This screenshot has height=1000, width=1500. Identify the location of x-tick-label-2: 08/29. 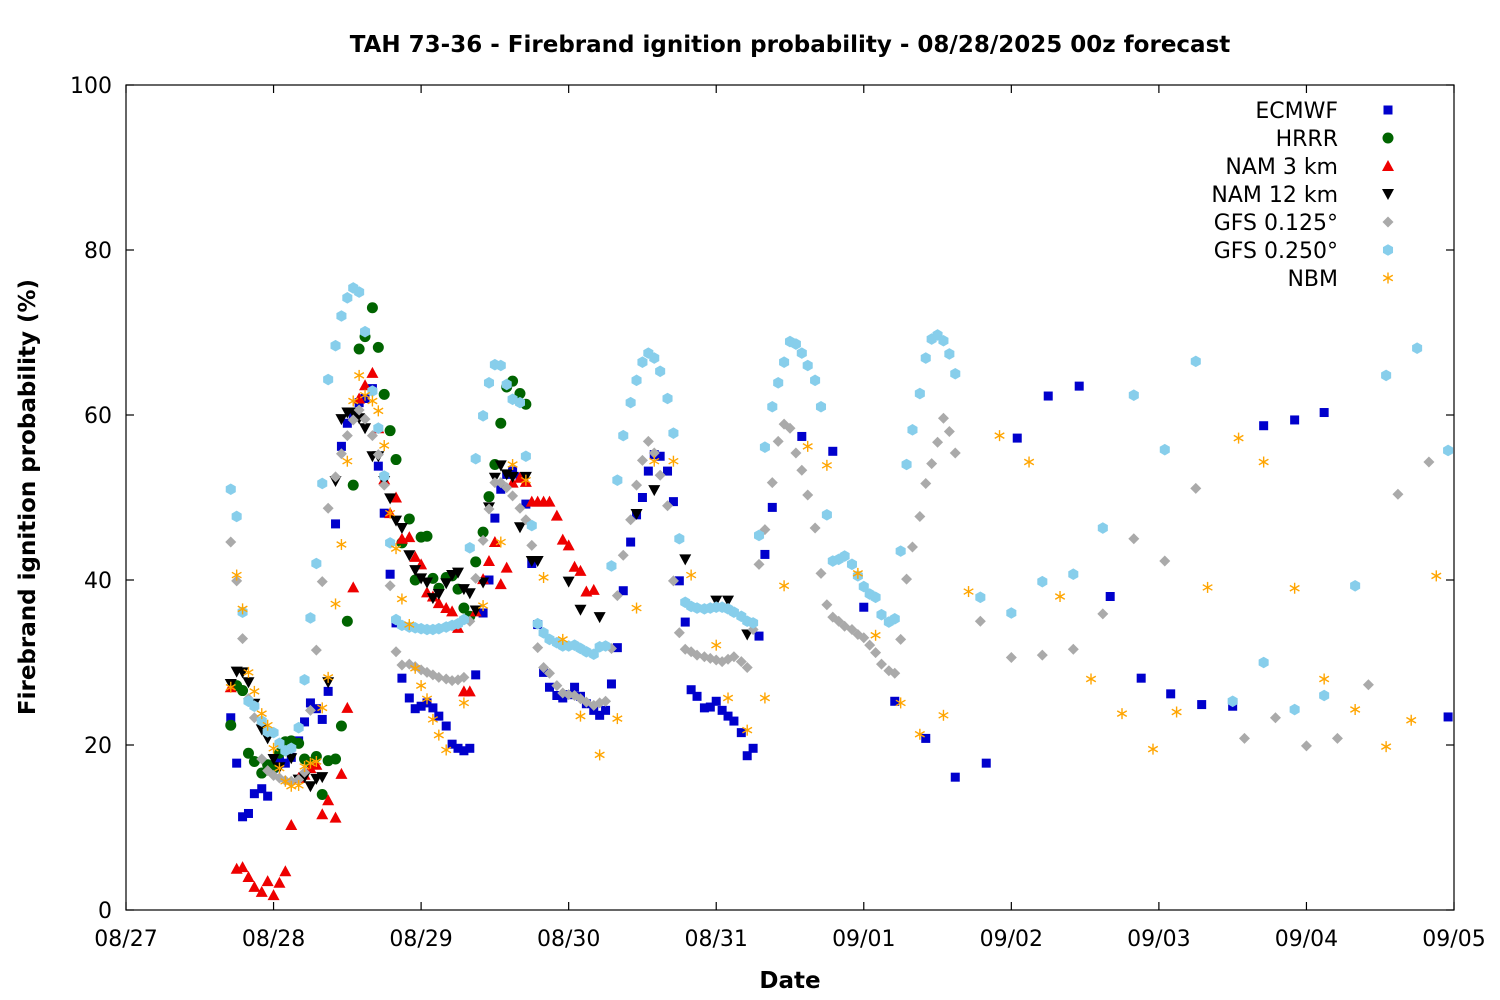
(420, 939).